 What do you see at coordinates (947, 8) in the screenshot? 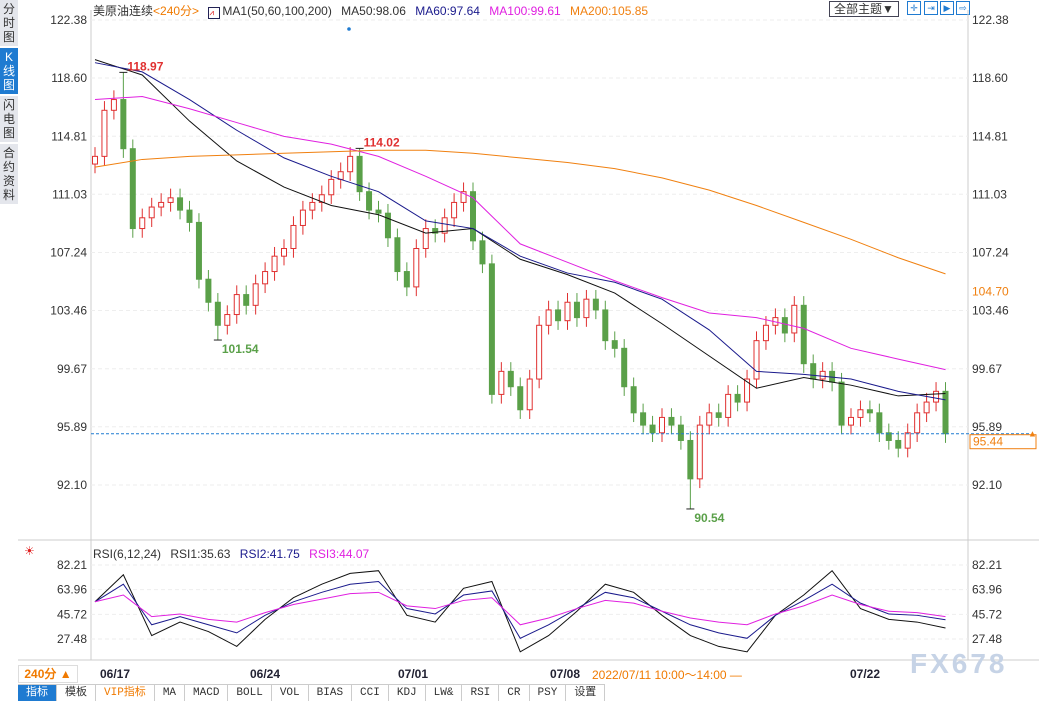
I see `zoom-right-icon: ▶` at bounding box center [947, 8].